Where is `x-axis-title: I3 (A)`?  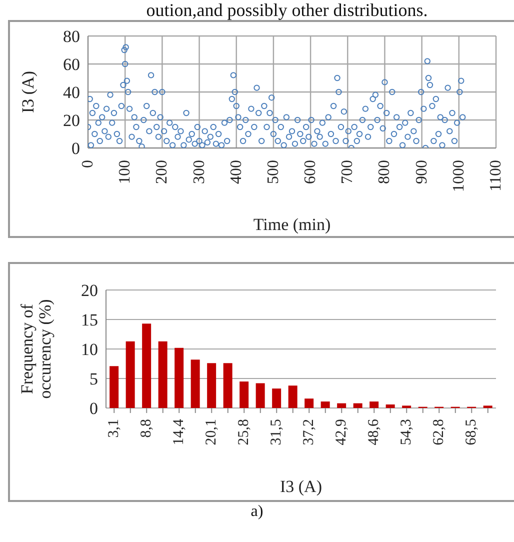 x-axis-title: I3 (A) is located at coordinates (301, 486).